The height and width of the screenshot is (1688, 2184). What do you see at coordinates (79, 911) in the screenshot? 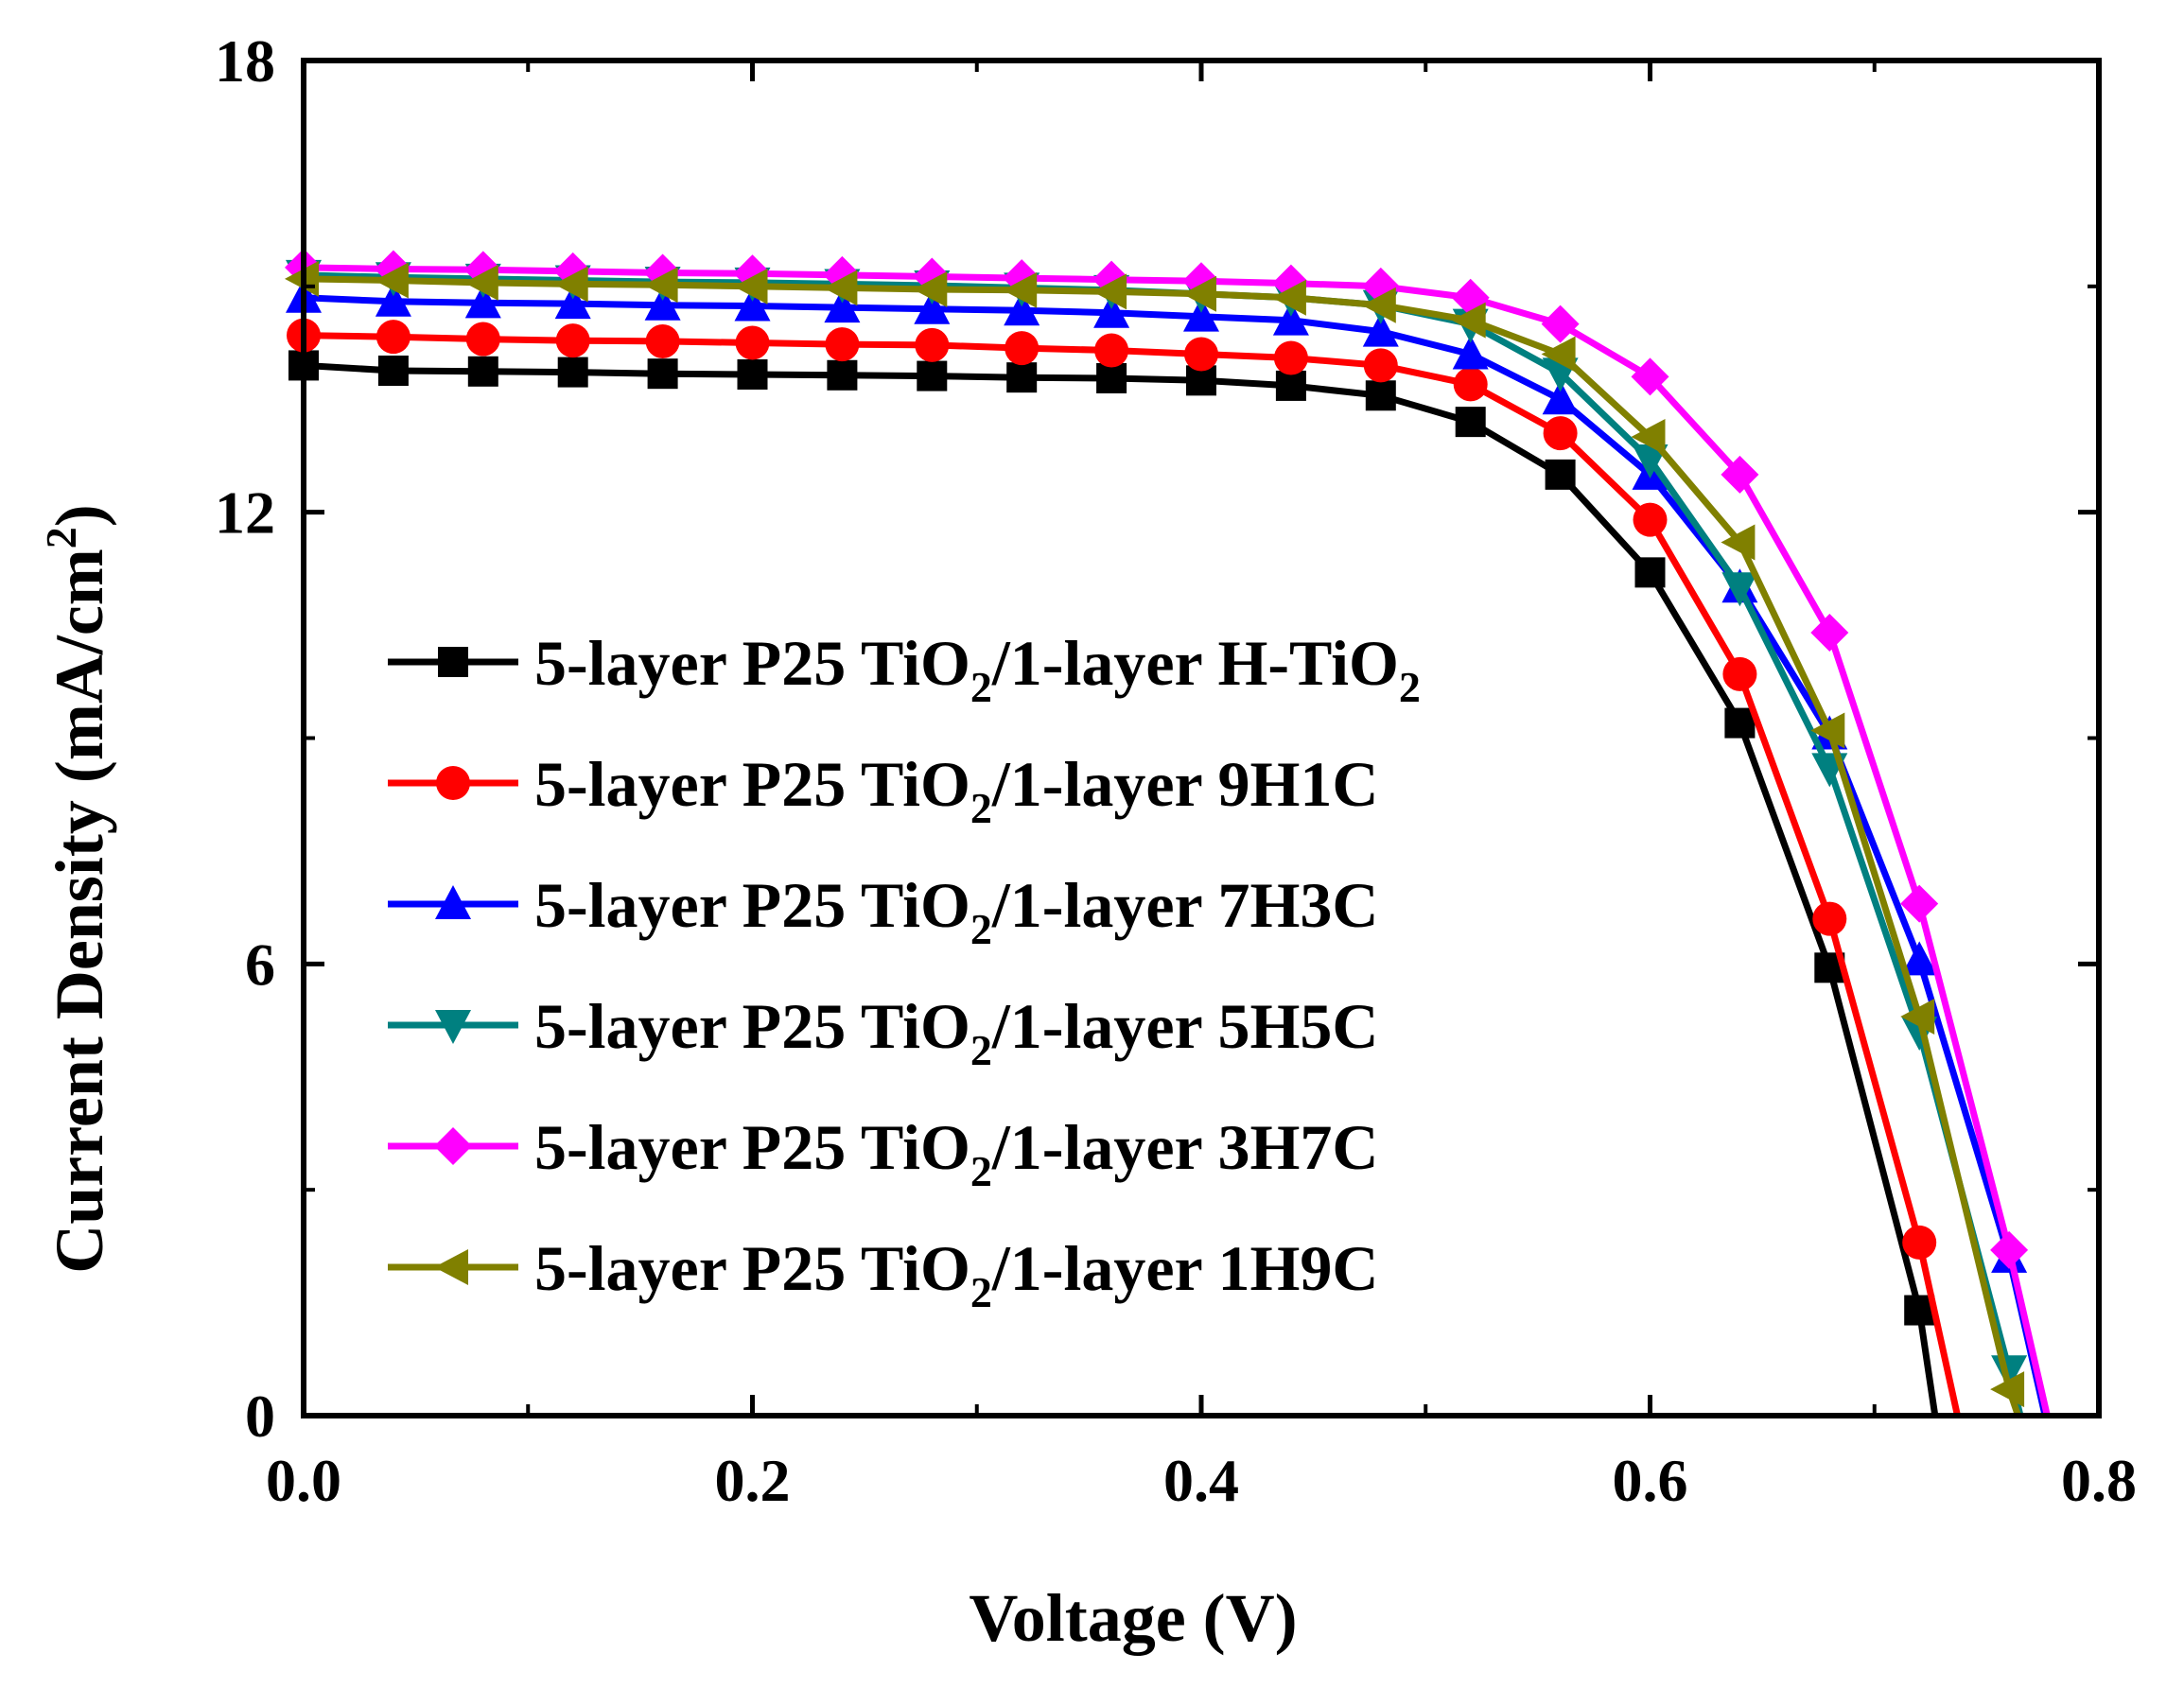
I see `y-axis-title-main: Current Density (mA/cm` at bounding box center [79, 911].